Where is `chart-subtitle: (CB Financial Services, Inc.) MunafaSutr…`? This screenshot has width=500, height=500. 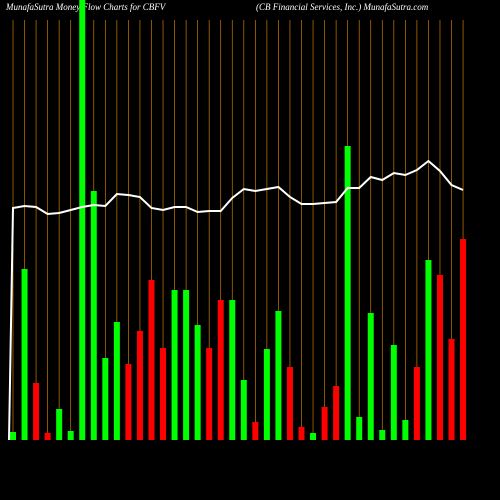 chart-subtitle: (CB Financial Services, Inc.) MunafaSutr… is located at coordinates (342, 7).